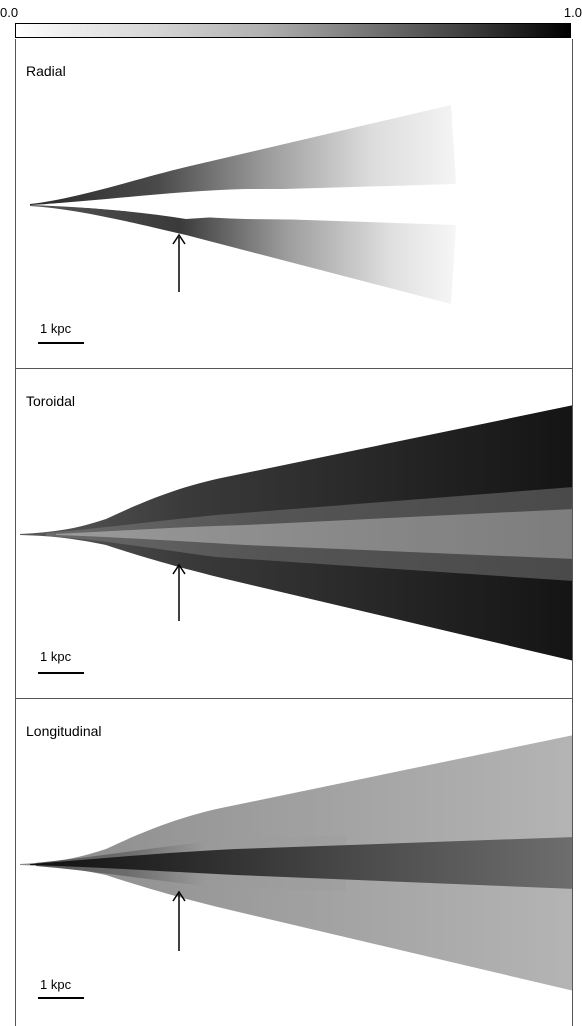 The height and width of the screenshot is (1026, 582). What do you see at coordinates (179, 896) in the screenshot?
I see `longitudinal-arrow-head` at bounding box center [179, 896].